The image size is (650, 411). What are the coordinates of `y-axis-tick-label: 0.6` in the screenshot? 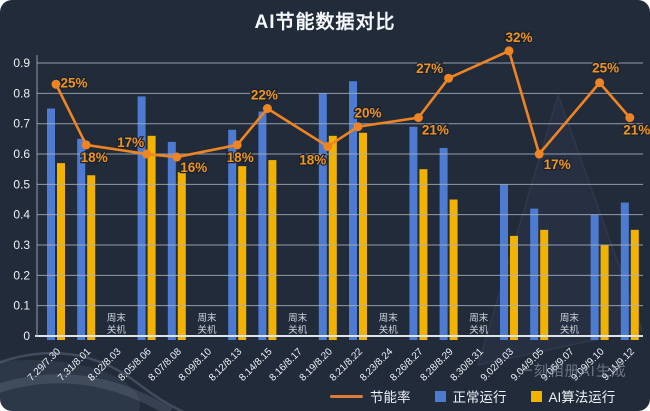 It's located at (21, 154).